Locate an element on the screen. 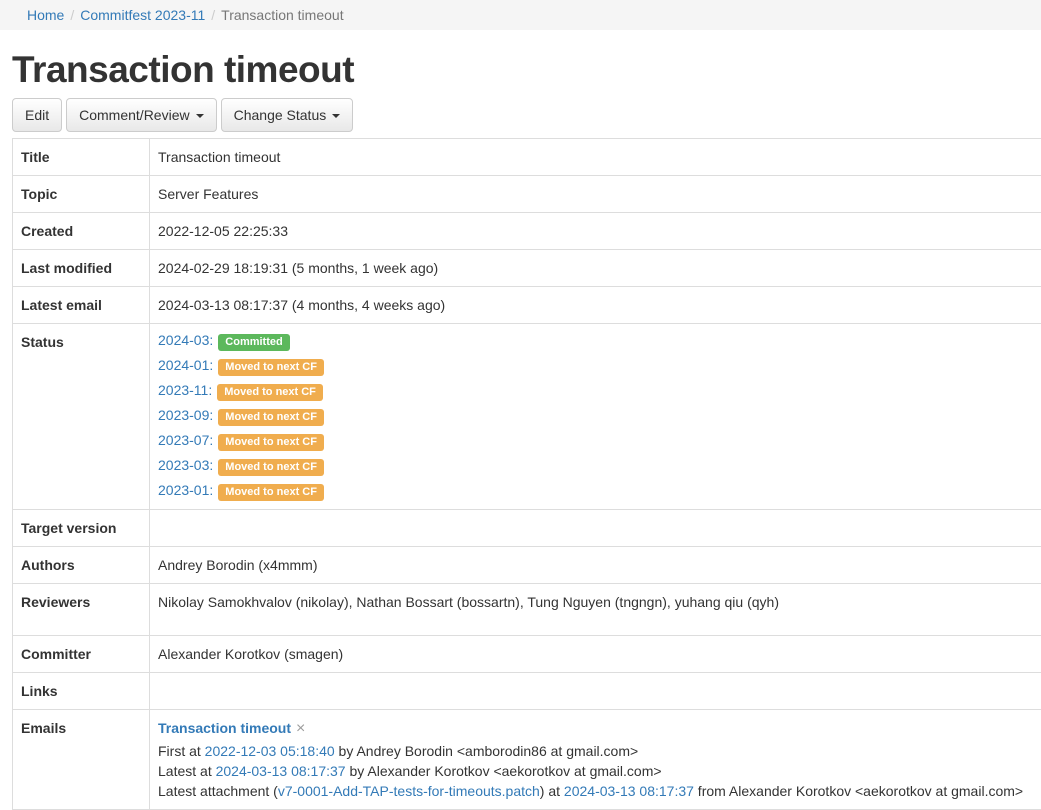 Image resolution: width=1041 pixels, height=810 pixels. commitfest-2023-01-link: 2023-01 is located at coordinates (183, 490).